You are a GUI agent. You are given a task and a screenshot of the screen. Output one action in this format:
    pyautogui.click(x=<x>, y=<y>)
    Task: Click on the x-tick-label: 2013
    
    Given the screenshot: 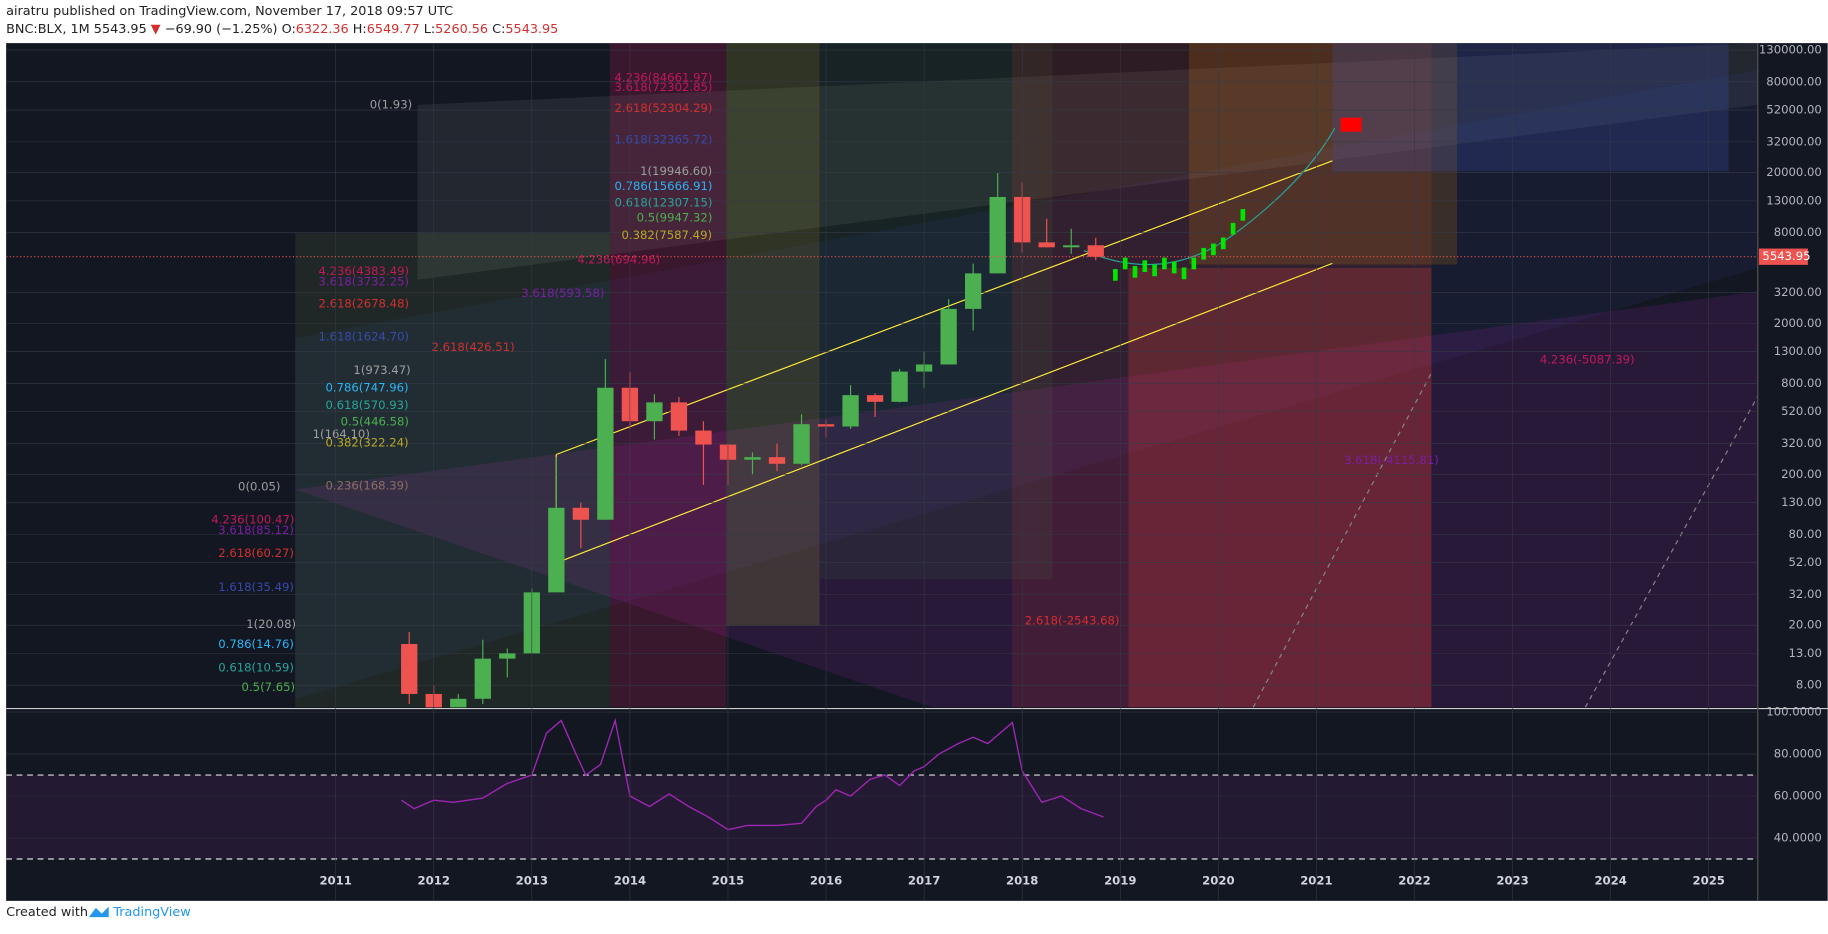 What is the action you would take?
    pyautogui.click(x=532, y=881)
    